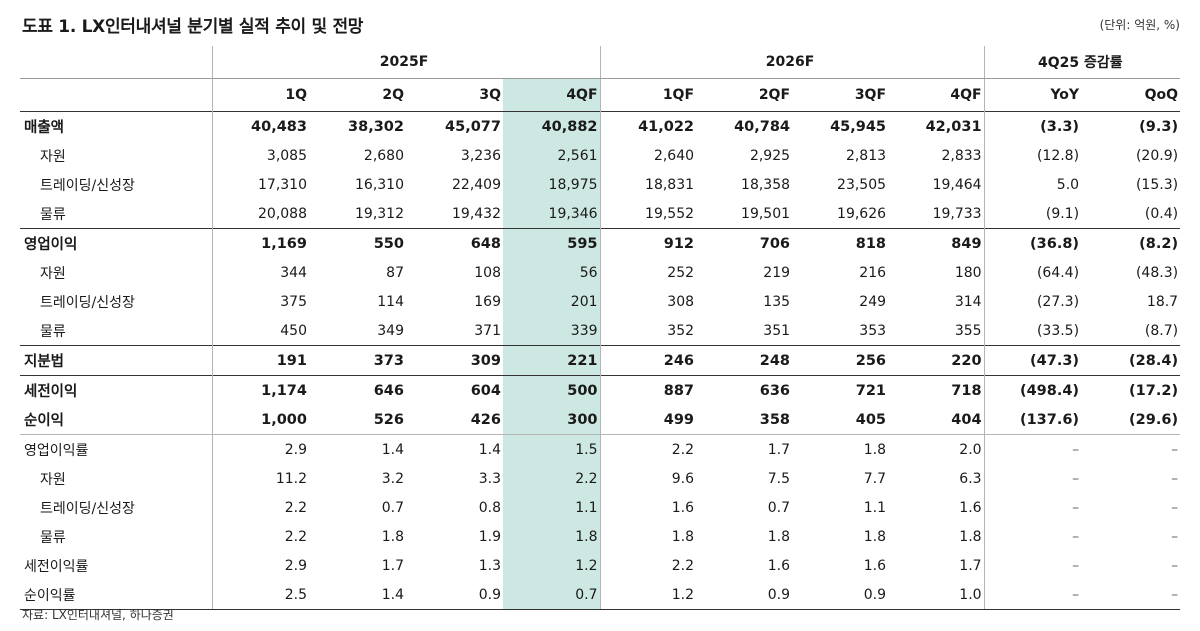 The image size is (1200, 631). Describe the element at coordinates (552, 507) in the screenshot. I see `table-cell: 1.1` at that location.